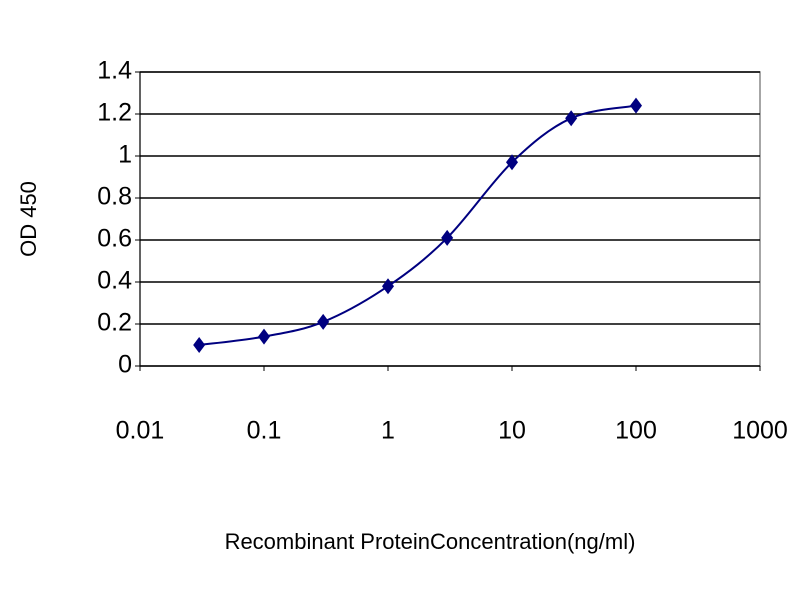 This screenshot has width=800, height=600. What do you see at coordinates (28, 219) in the screenshot?
I see `y-axis-title: OD 450` at bounding box center [28, 219].